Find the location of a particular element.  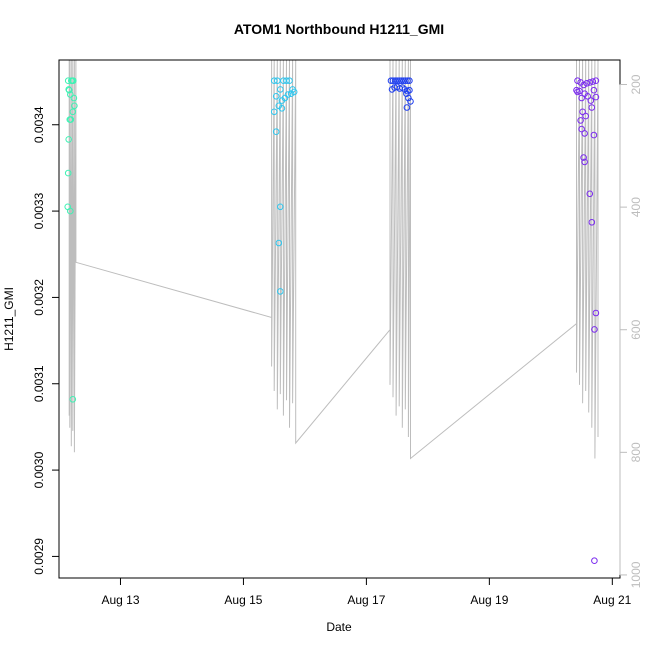

secondary-tick-label: 600 is located at coordinates (636, 329).